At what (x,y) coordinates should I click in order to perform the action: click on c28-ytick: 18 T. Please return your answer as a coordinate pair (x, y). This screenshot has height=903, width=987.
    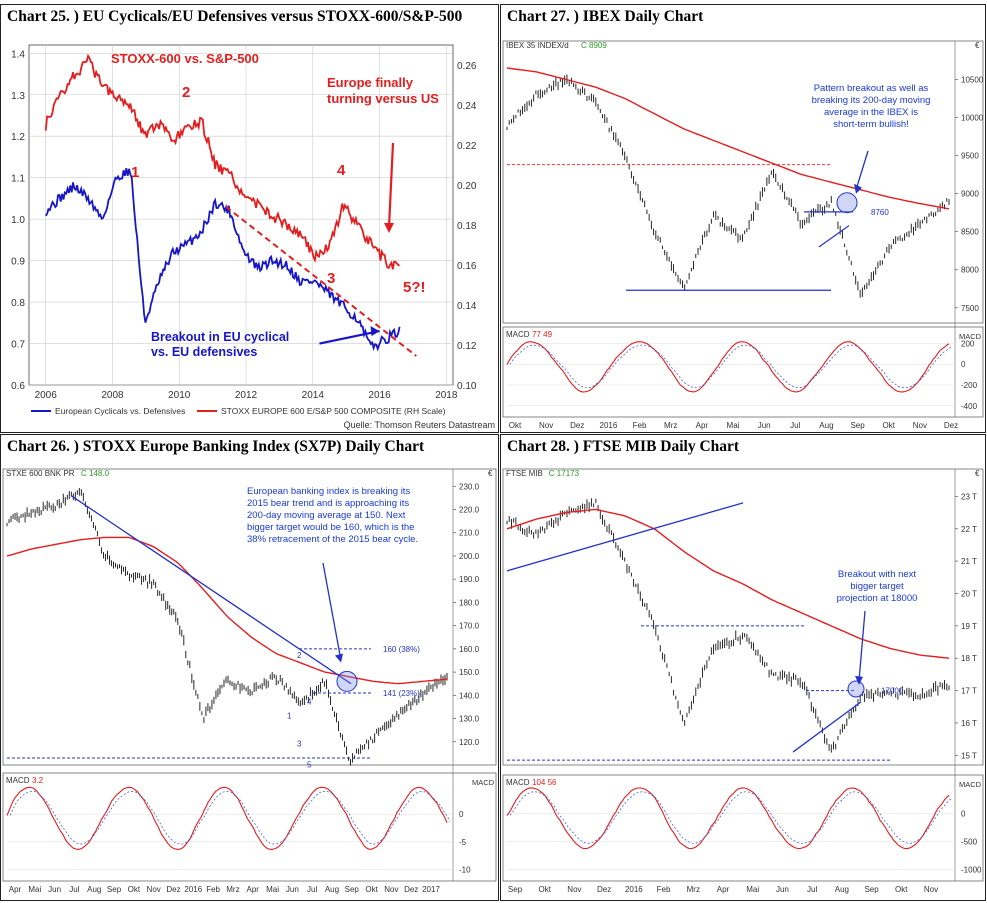
    Looking at the image, I should click on (969, 658).